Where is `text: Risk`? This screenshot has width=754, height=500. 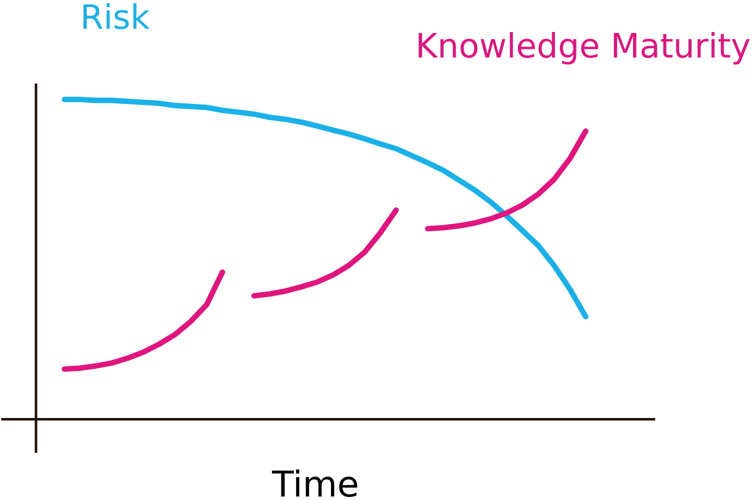
text: Risk is located at coordinates (116, 16).